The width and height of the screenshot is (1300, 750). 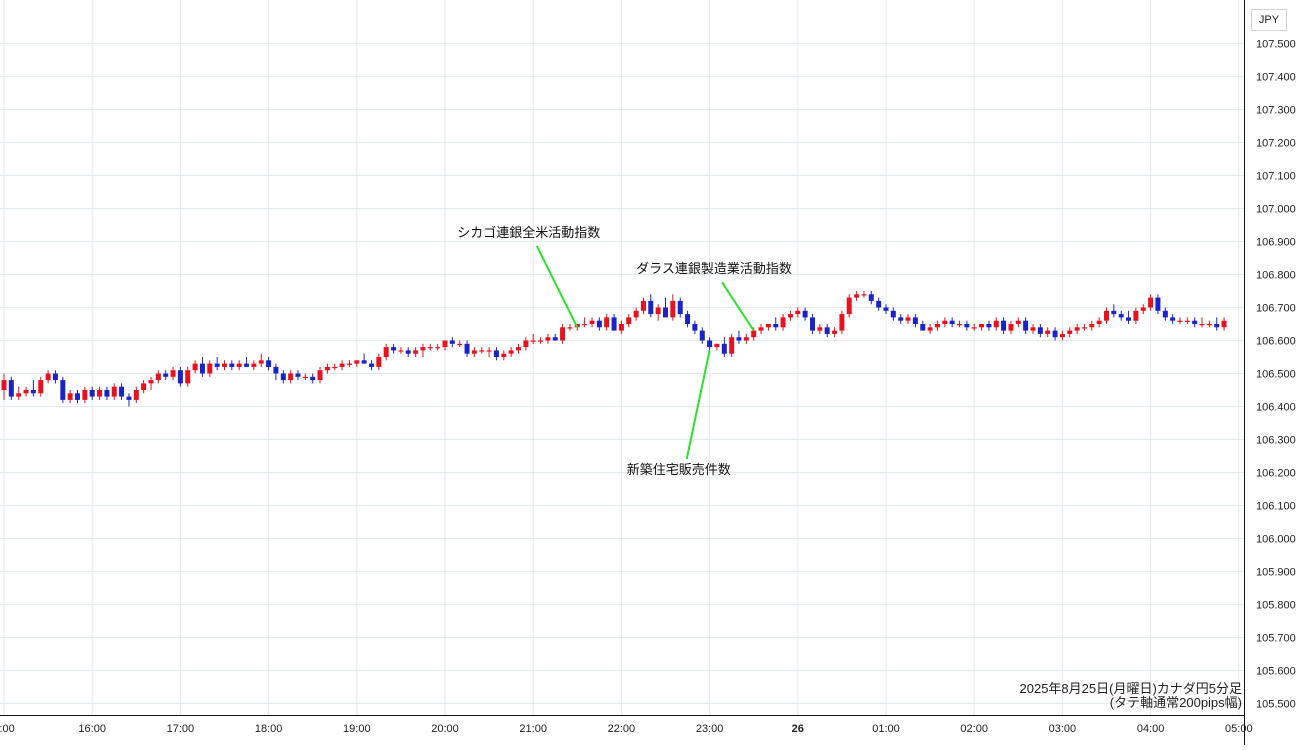 I want to click on y-tick-label: 107.300, so click(x=1276, y=111).